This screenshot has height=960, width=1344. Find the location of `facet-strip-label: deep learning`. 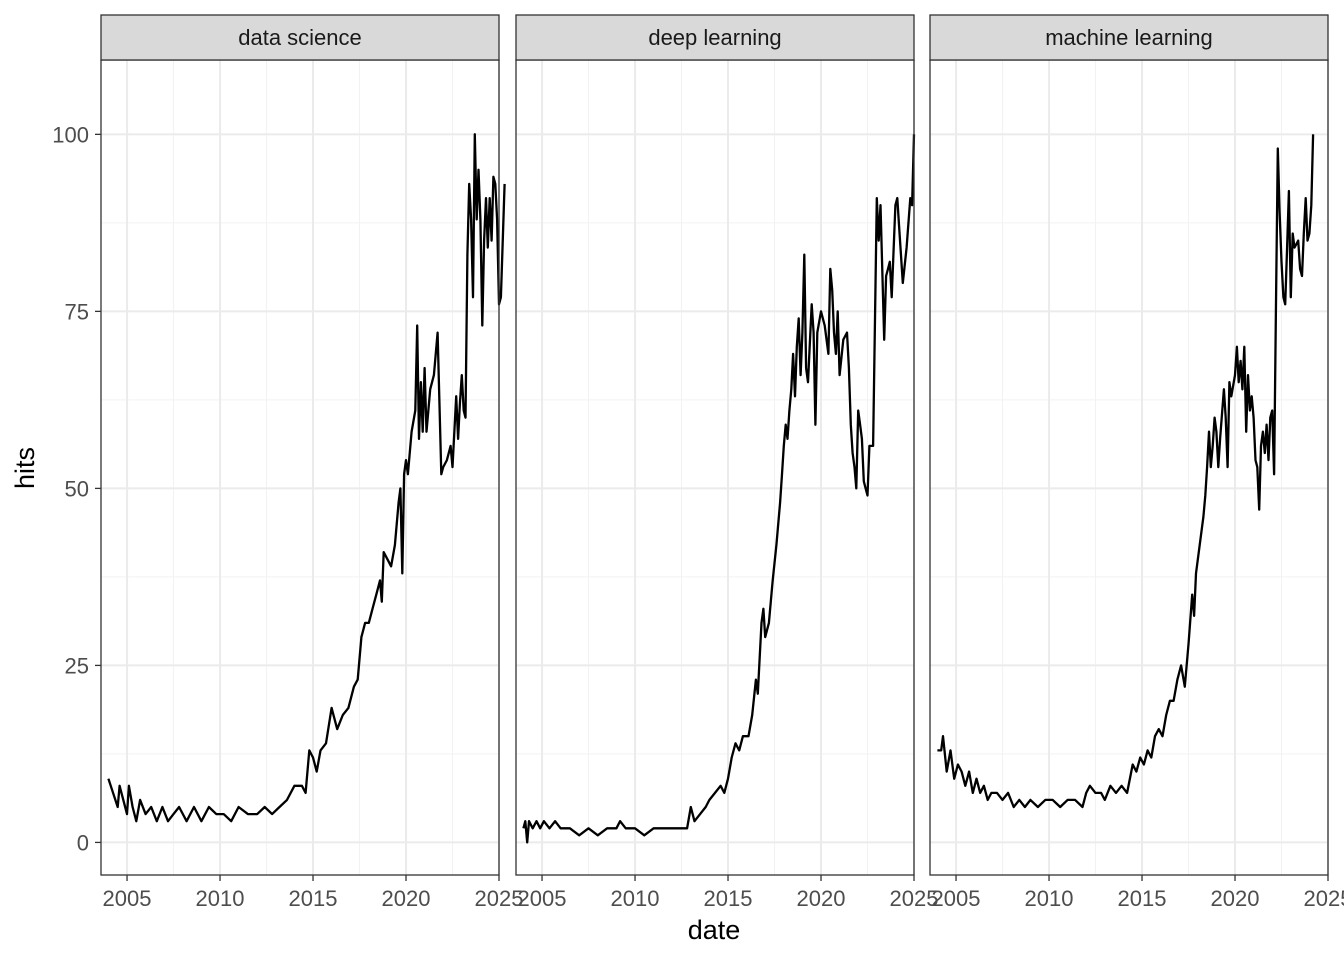

facet-strip-label: deep learning is located at coordinates (714, 37).